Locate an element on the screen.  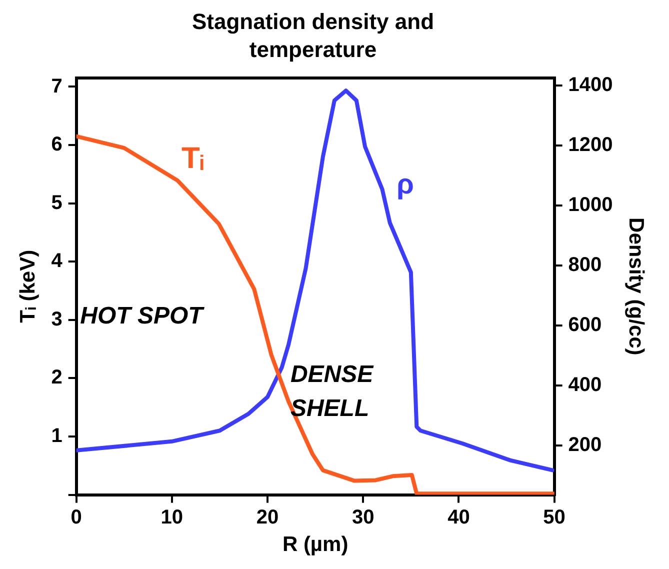
y2-tick-label: 200 is located at coordinates (585, 445).